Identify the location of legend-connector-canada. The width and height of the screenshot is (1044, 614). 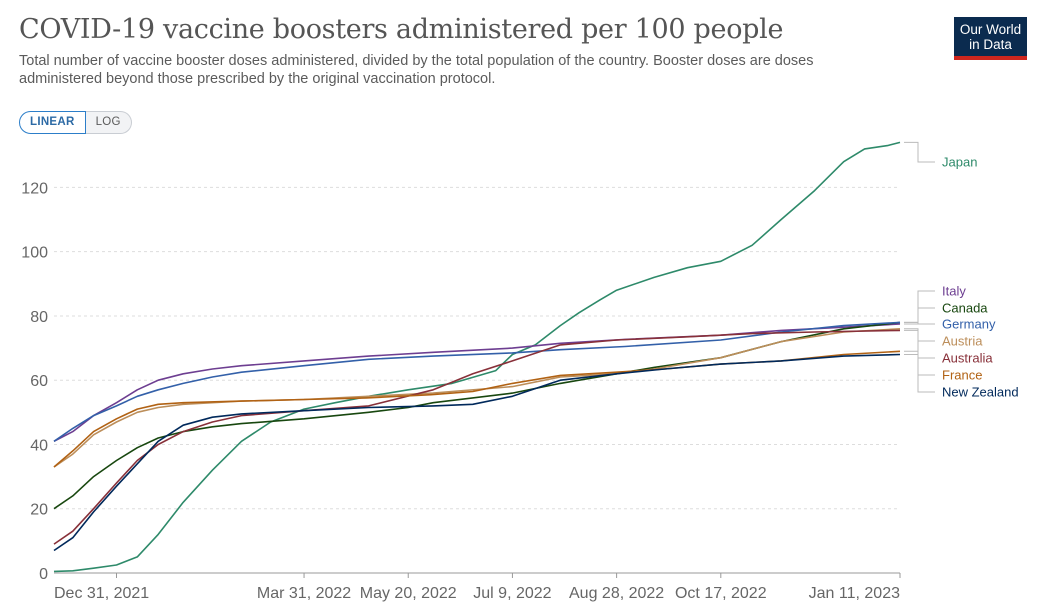
(919, 315).